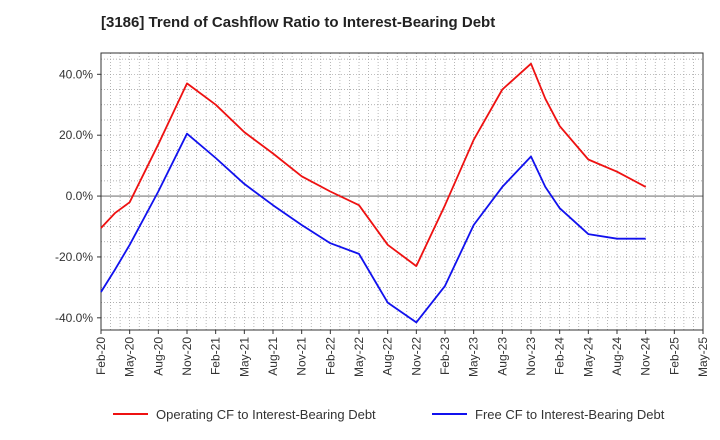 This screenshot has height=440, width=720. I want to click on x-tick-label: May-20, so click(130, 357).